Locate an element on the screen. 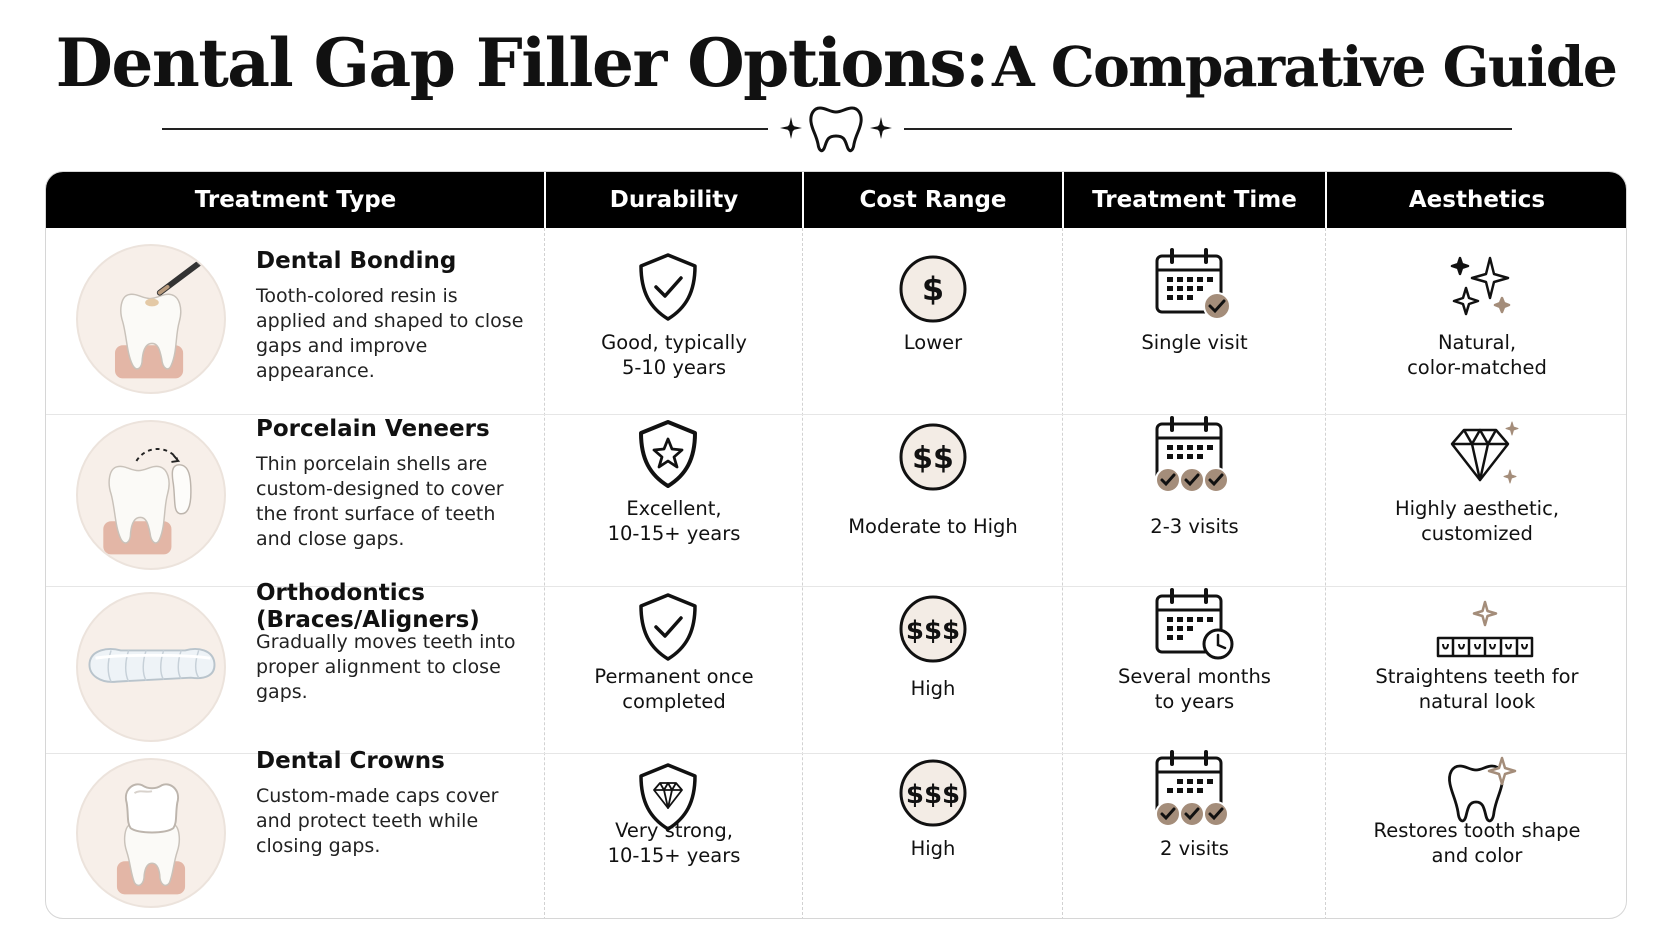 The width and height of the screenshot is (1672, 941). title-divider-left is located at coordinates (465, 129).